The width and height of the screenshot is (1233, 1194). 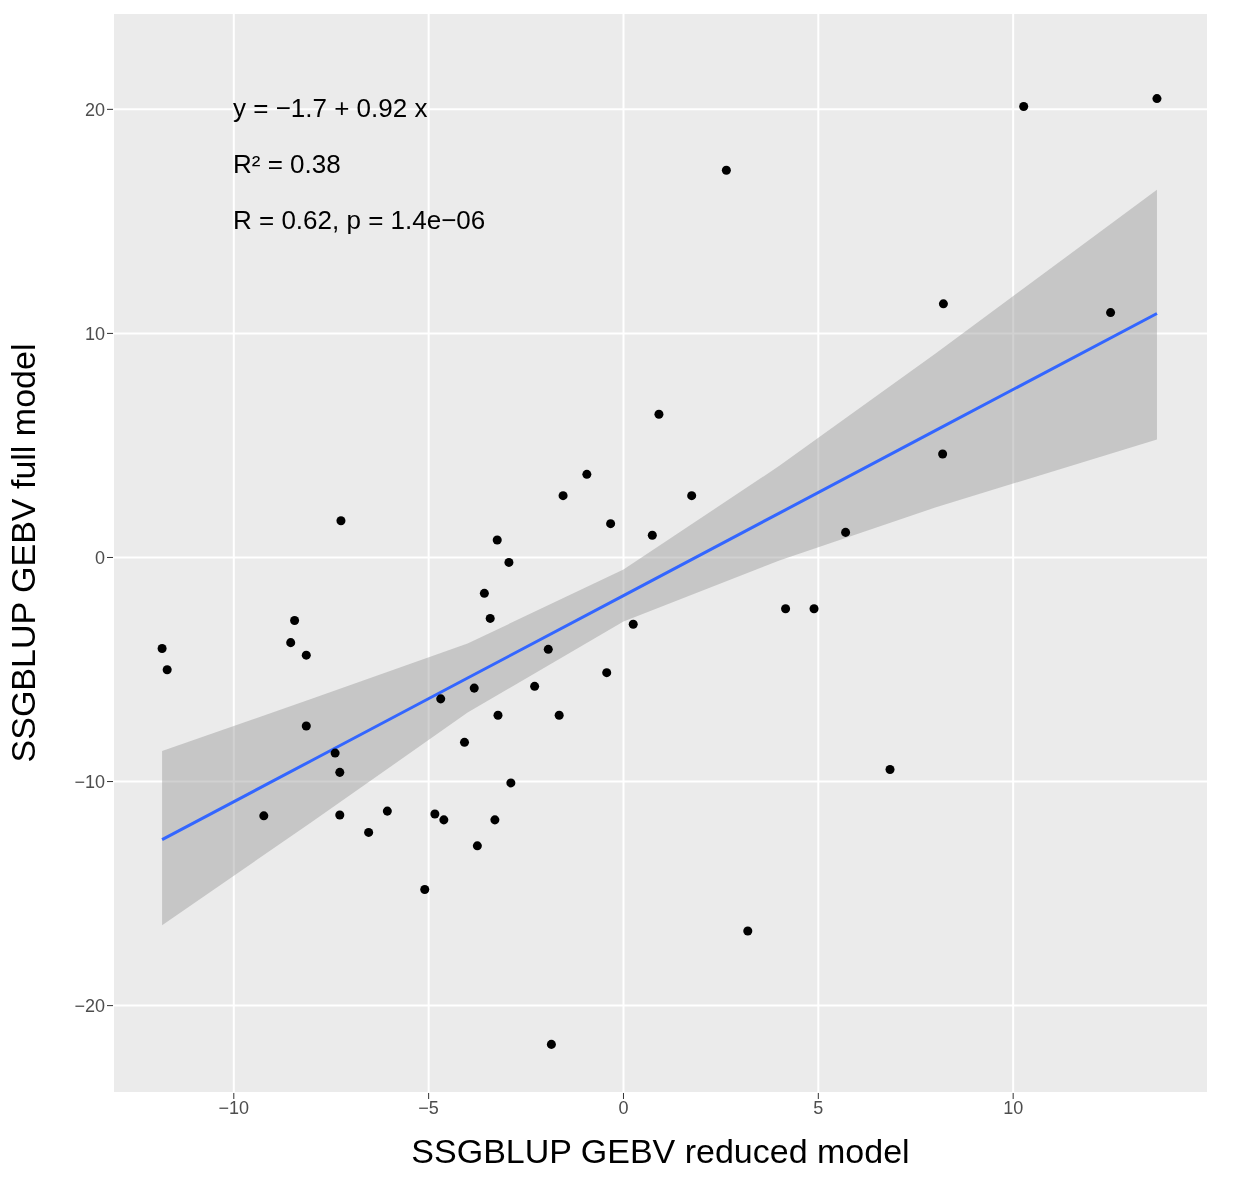 What do you see at coordinates (1013, 1107) in the screenshot?
I see `x-tick-label: 10` at bounding box center [1013, 1107].